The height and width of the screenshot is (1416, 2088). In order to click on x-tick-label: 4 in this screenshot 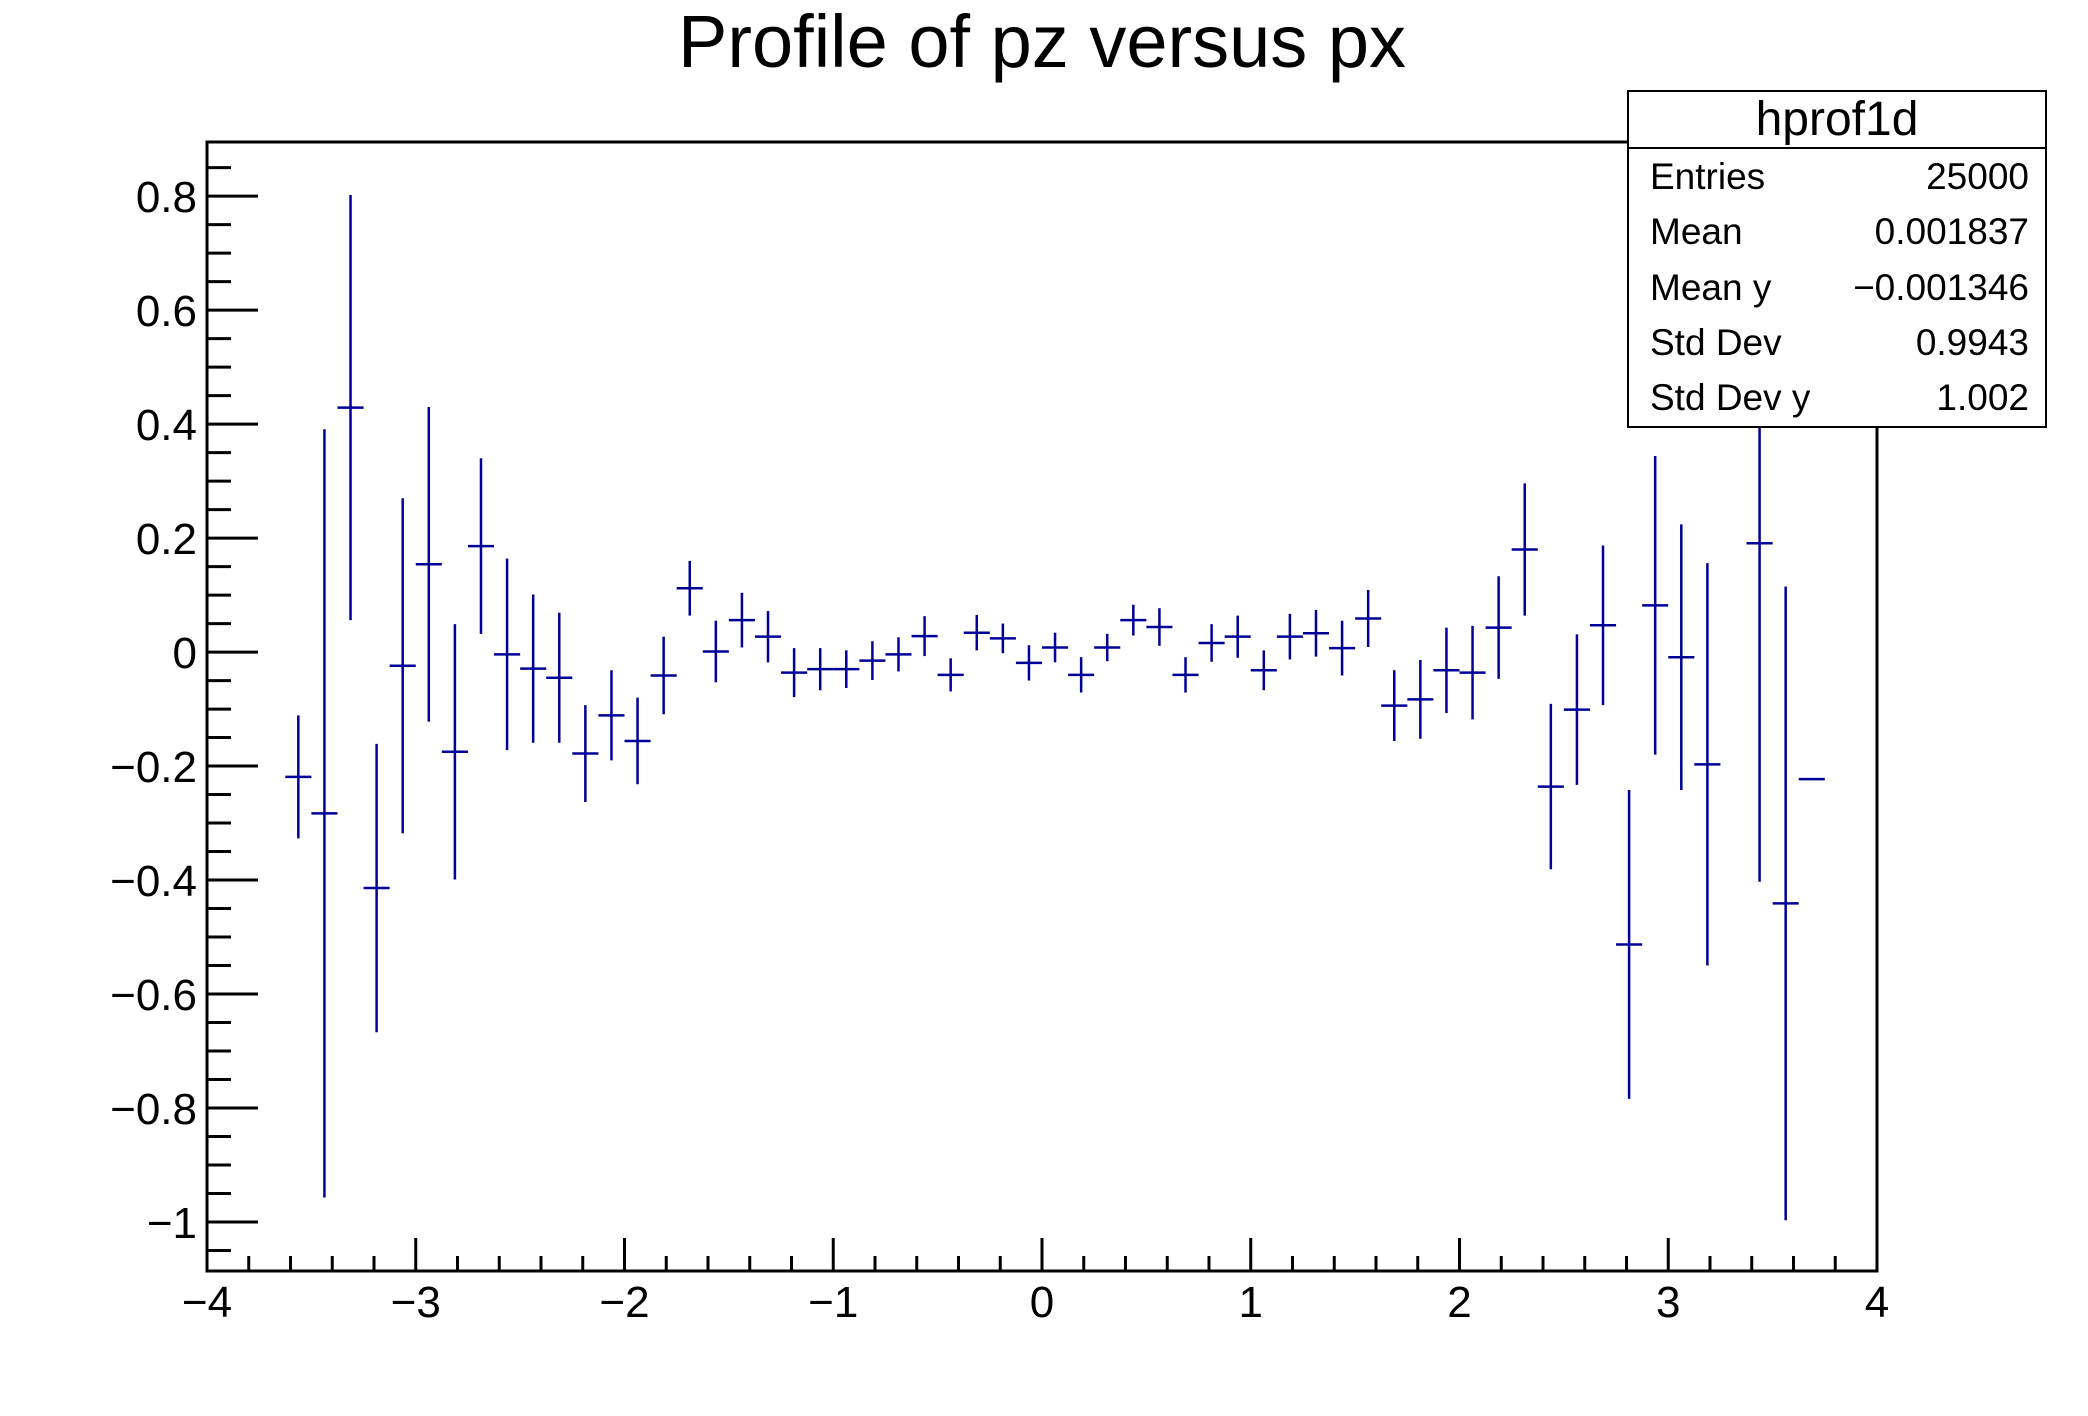, I will do `click(1877, 1302)`.